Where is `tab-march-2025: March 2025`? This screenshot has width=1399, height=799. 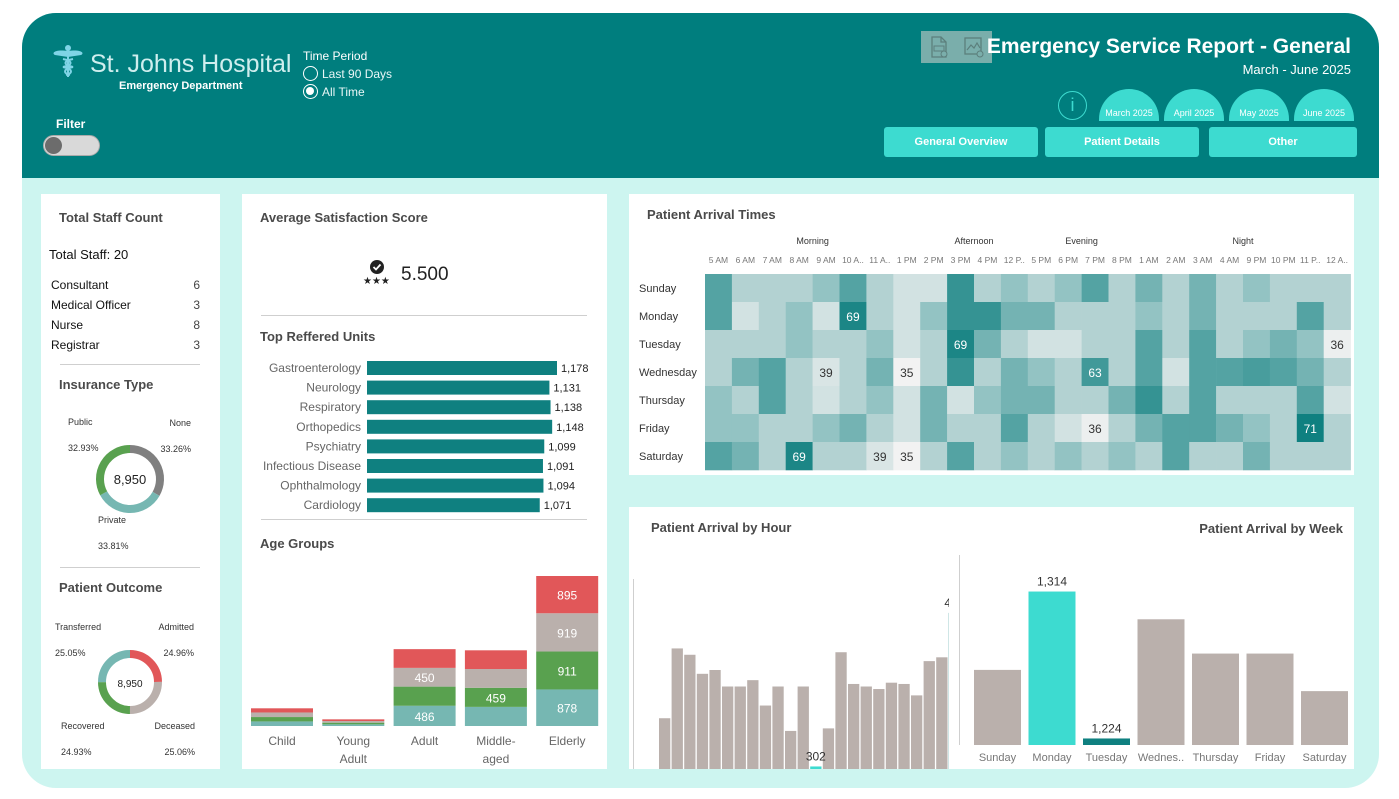 tab-march-2025: March 2025 is located at coordinates (1129, 105).